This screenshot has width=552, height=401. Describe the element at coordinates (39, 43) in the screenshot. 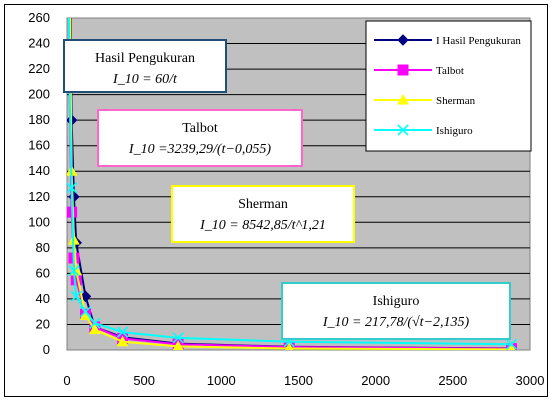

I see `y-tick-label: 240` at that location.